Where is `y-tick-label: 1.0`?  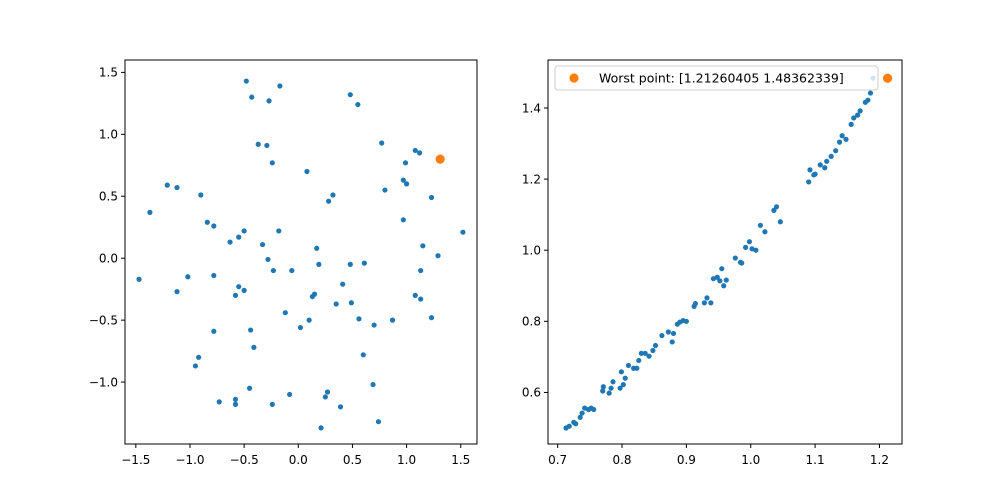 y-tick-label: 1.0 is located at coordinates (108, 135).